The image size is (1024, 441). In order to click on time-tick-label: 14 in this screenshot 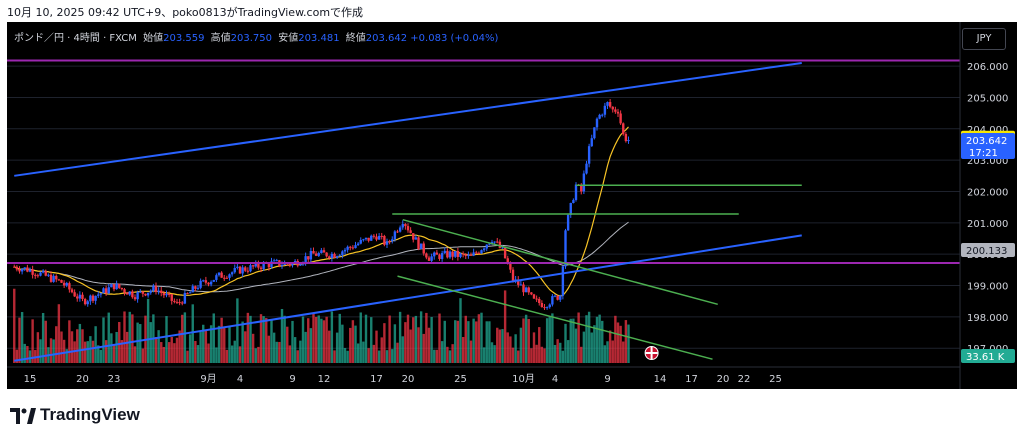, I will do `click(660, 379)`.